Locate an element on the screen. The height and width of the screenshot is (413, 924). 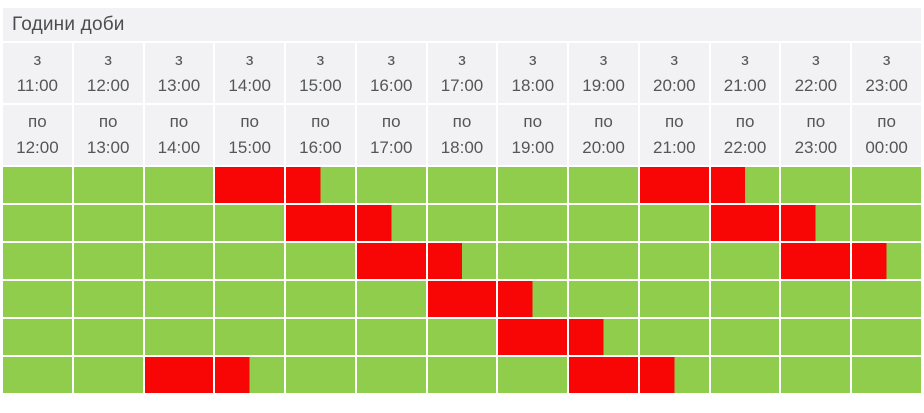
time-label: 14:00 is located at coordinates (179, 147).